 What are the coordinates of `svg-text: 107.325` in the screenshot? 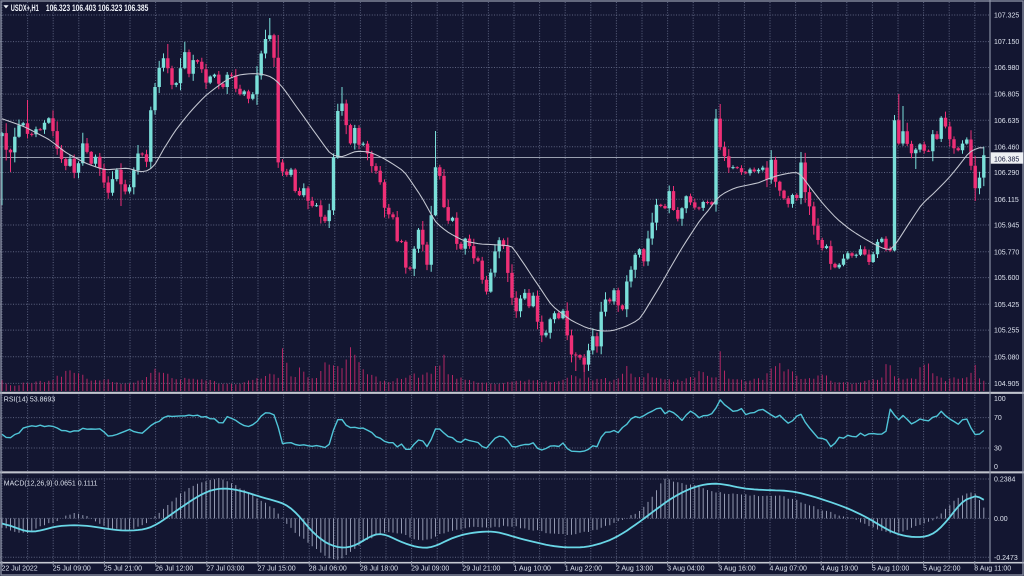 It's located at (1006, 16).